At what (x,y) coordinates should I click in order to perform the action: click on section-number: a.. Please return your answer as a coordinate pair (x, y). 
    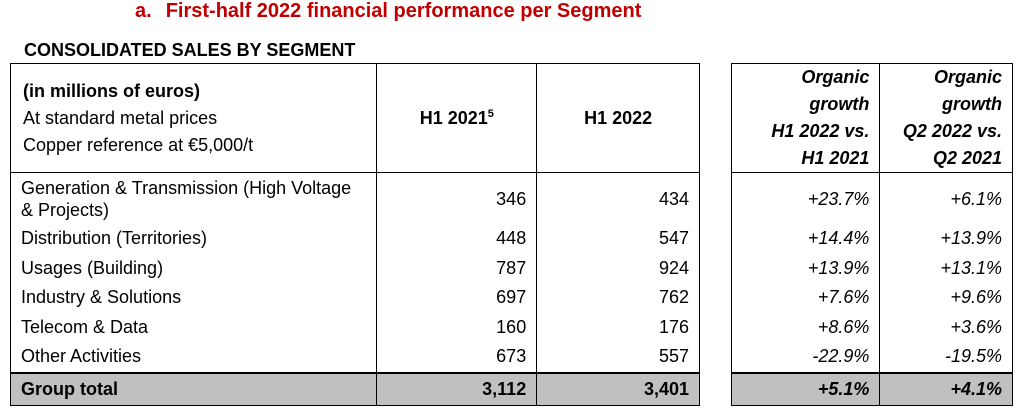
    Looking at the image, I should click on (143, 11).